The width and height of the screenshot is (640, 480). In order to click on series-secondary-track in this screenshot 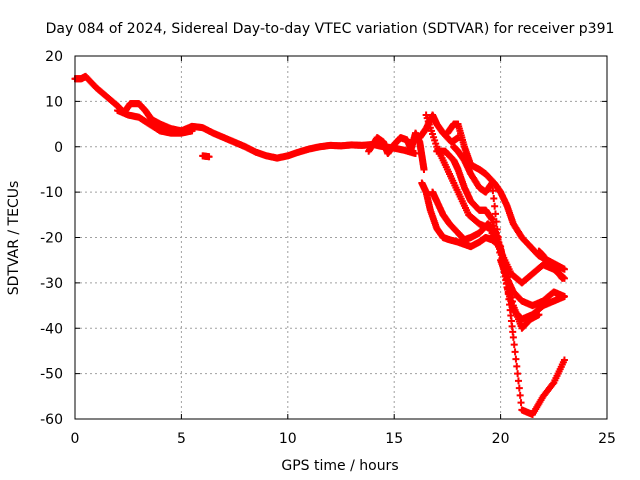, I will do `click(155, 121)`.